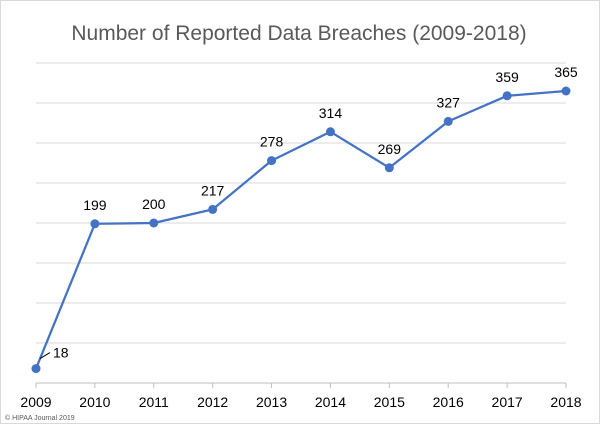 The height and width of the screenshot is (425, 600). I want to click on data-label: 327, so click(449, 102).